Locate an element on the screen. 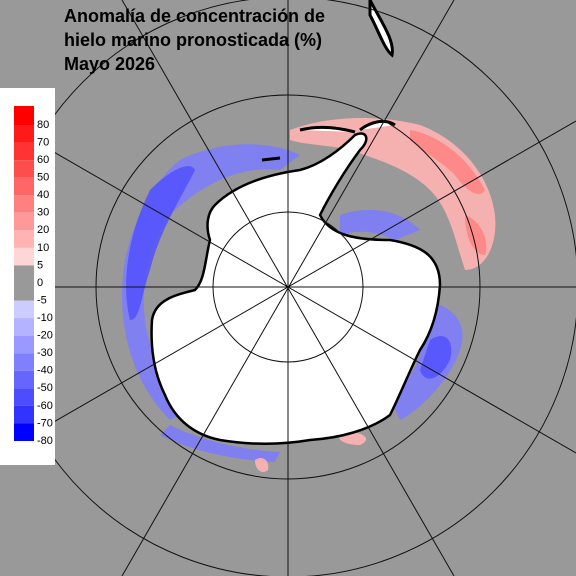  colorbar-label: 80 is located at coordinates (43, 125).